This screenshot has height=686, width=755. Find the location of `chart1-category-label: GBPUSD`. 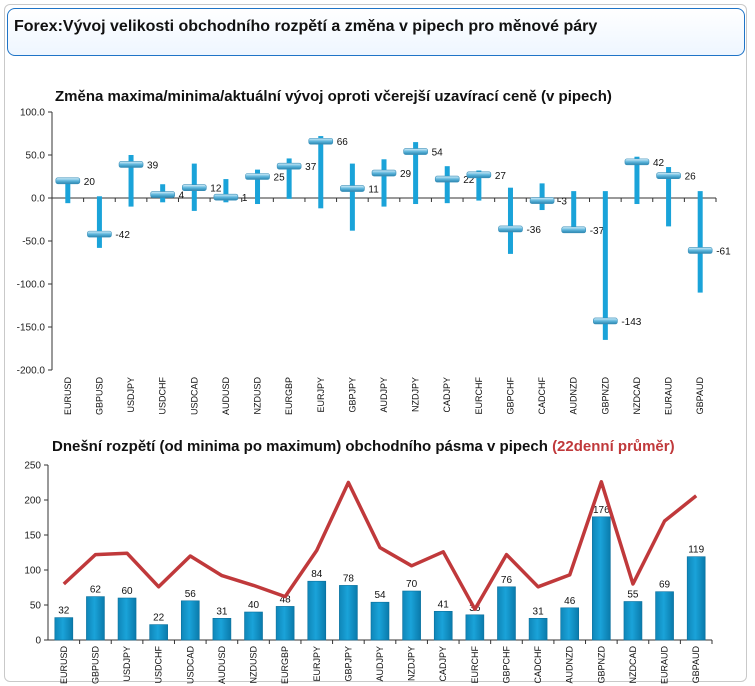

chart1-category-label: GBPUSD is located at coordinates (99, 396).